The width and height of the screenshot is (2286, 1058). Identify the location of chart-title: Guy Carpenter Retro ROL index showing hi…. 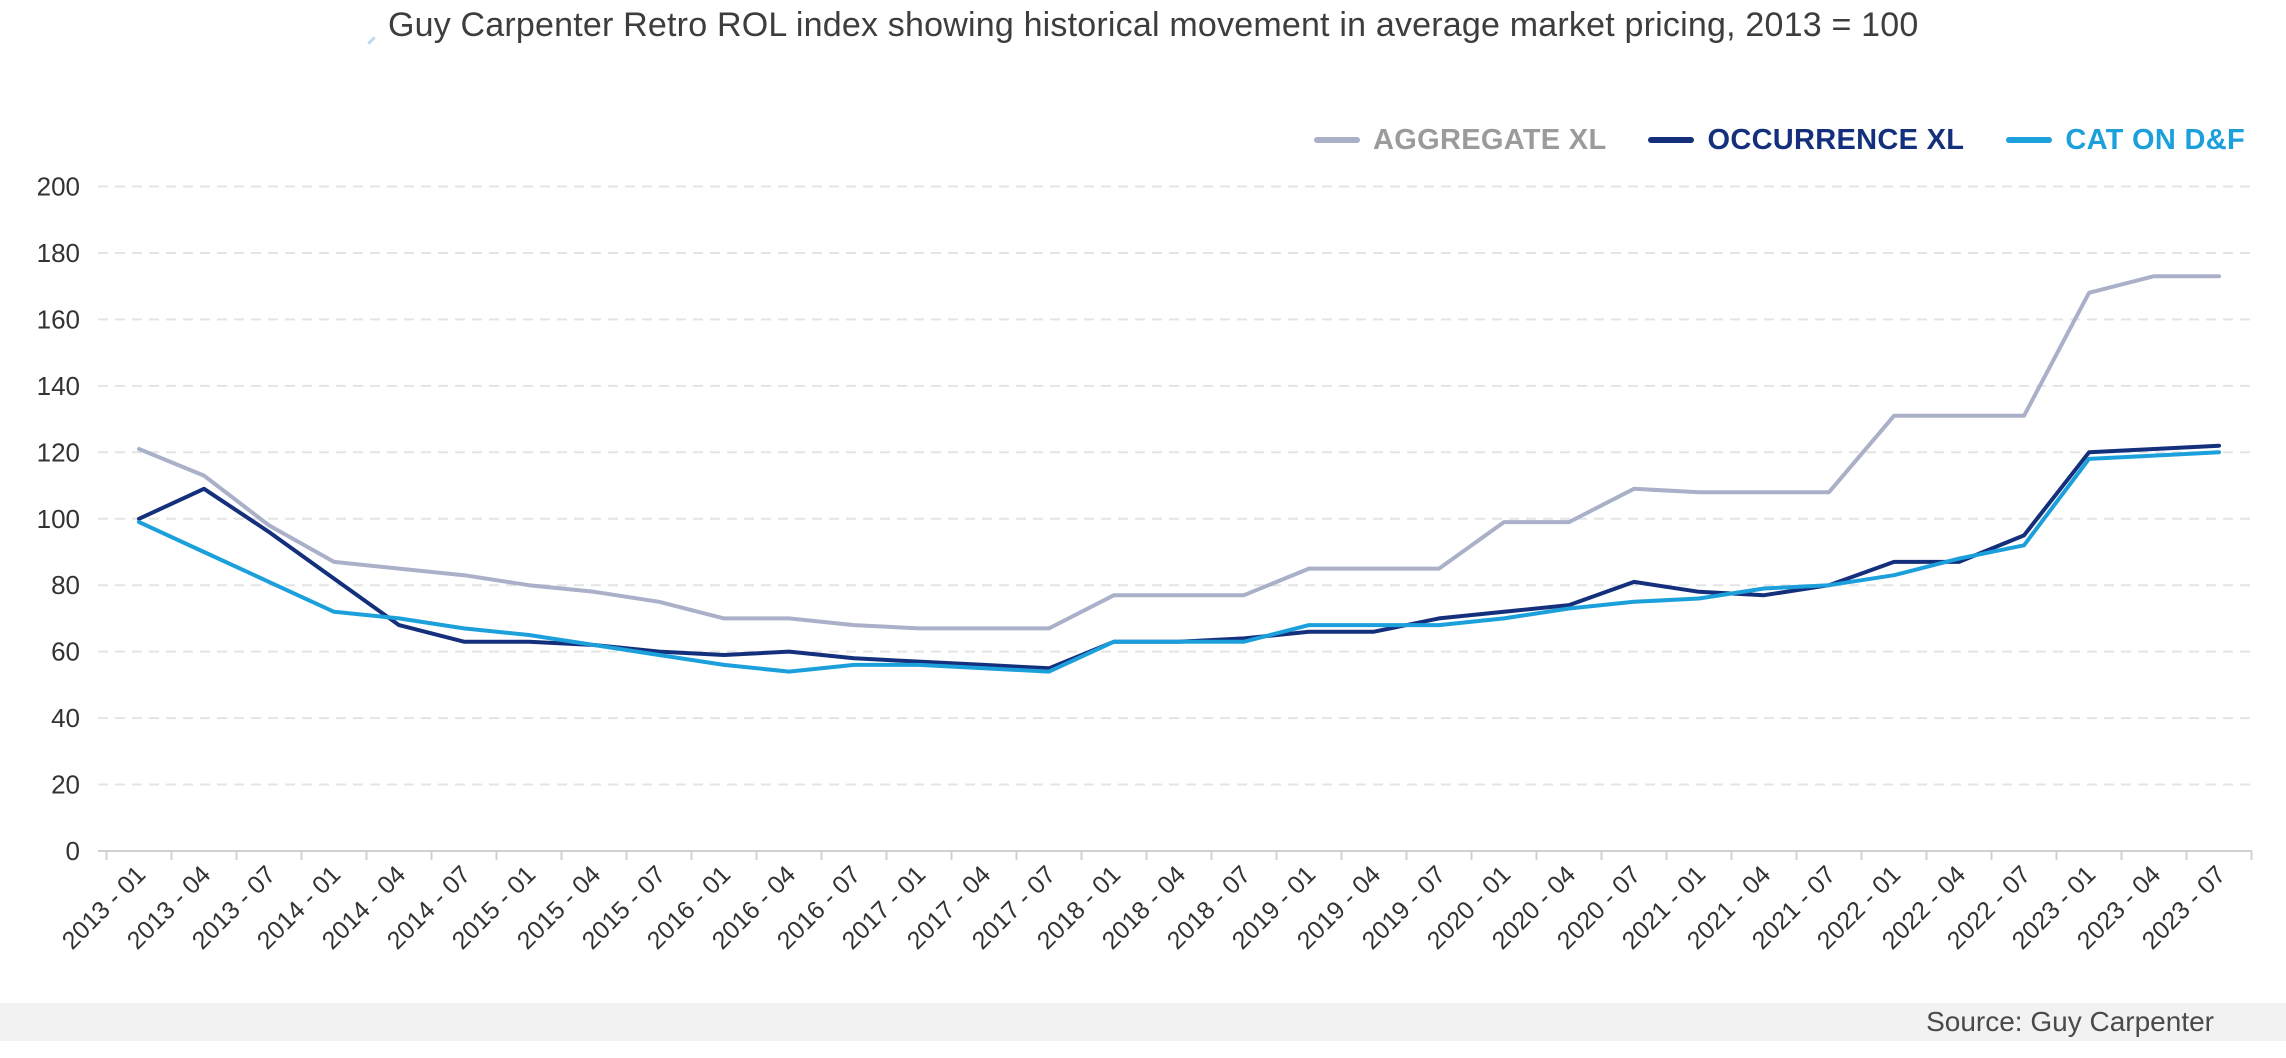
(1153, 25).